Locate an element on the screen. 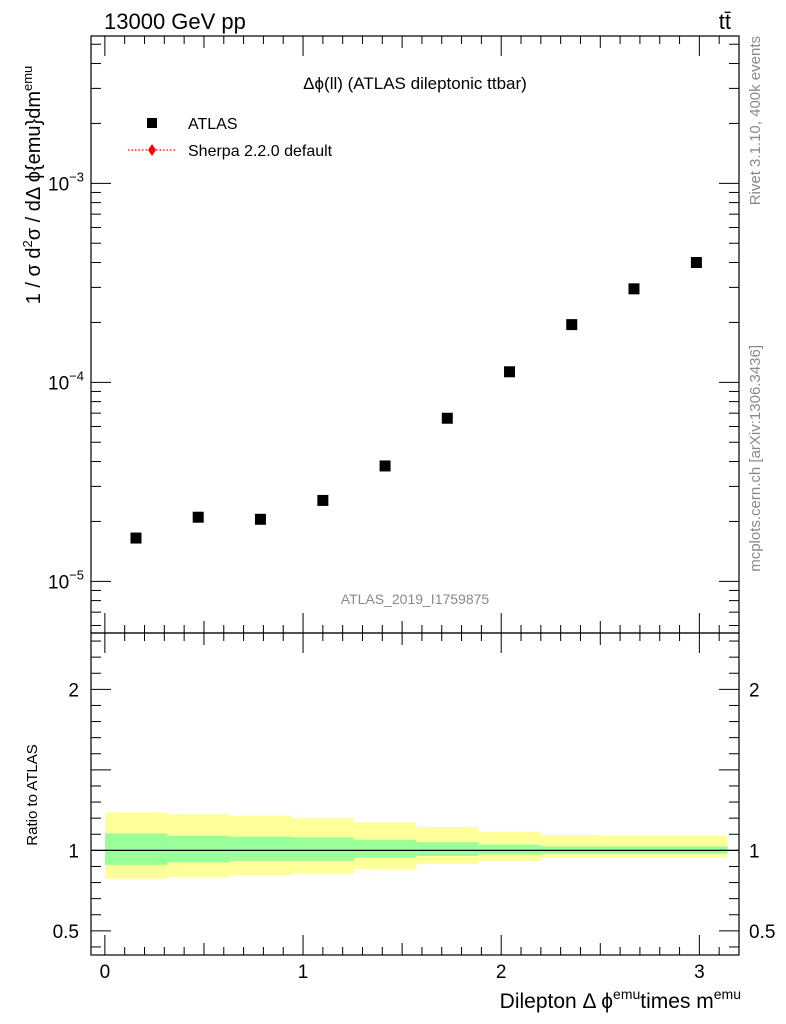 The width and height of the screenshot is (786, 1024). main-y-axis-label: 1 / σ d2σ / dΔ ϕ{emu}dmemu is located at coordinates (32, 185).